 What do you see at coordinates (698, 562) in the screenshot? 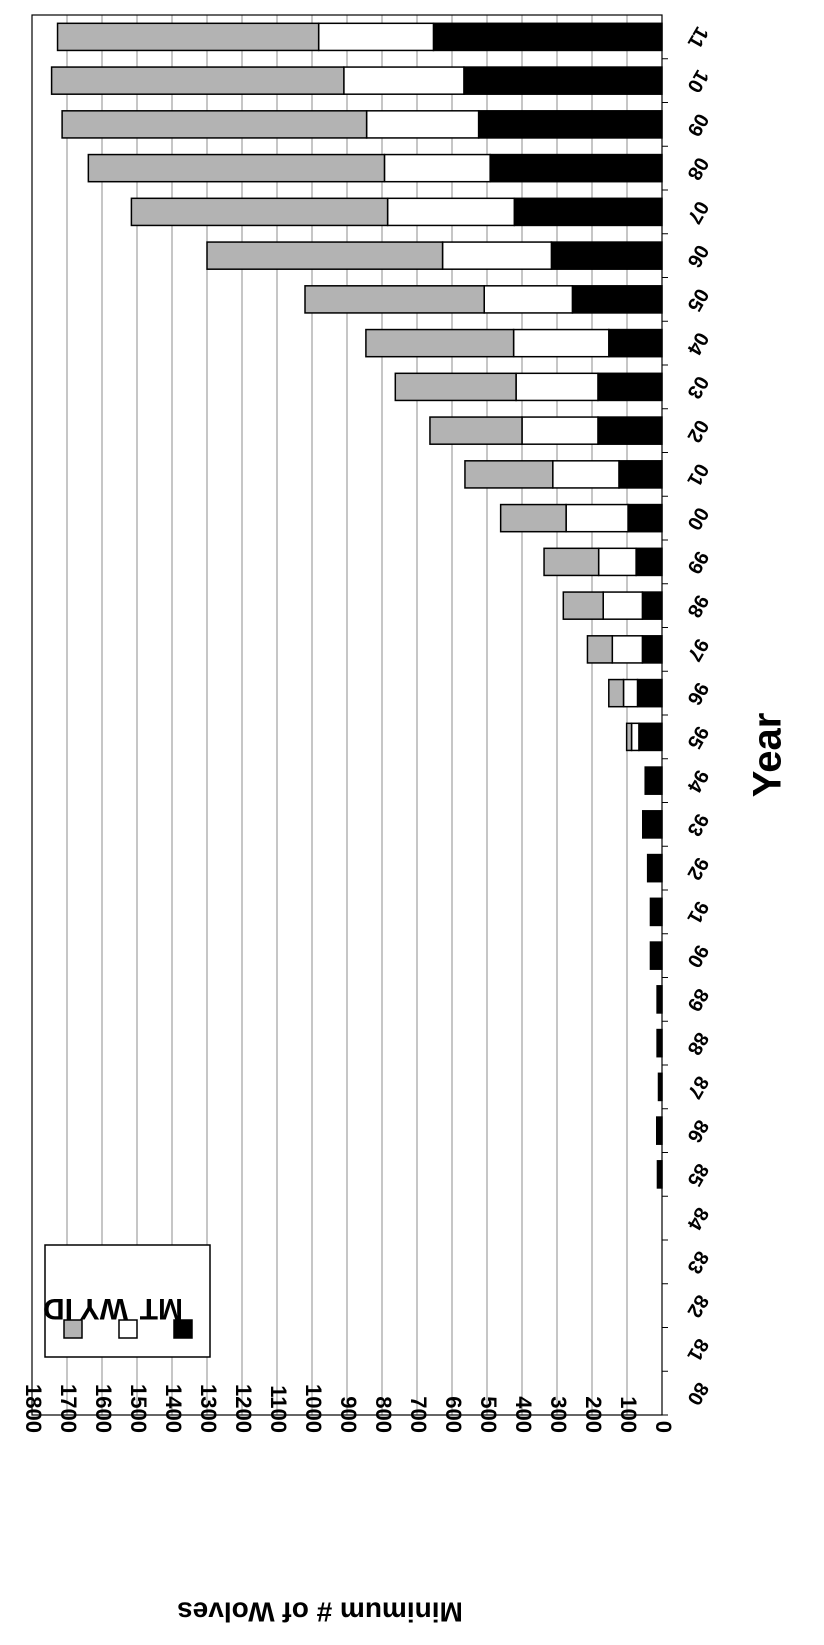
I see `category-label: 99` at bounding box center [698, 562].